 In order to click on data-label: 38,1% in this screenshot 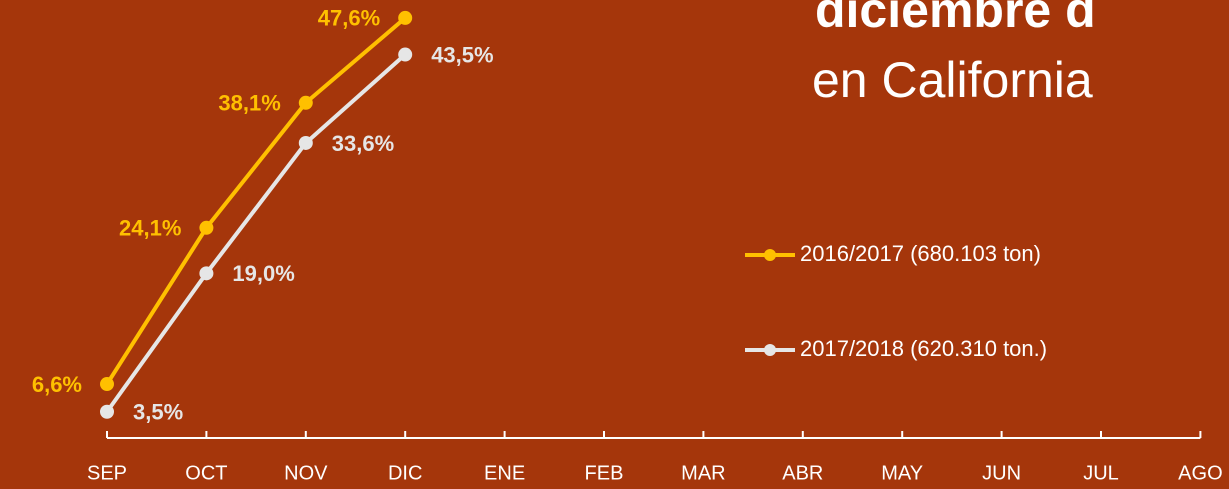, I will do `click(249, 103)`.